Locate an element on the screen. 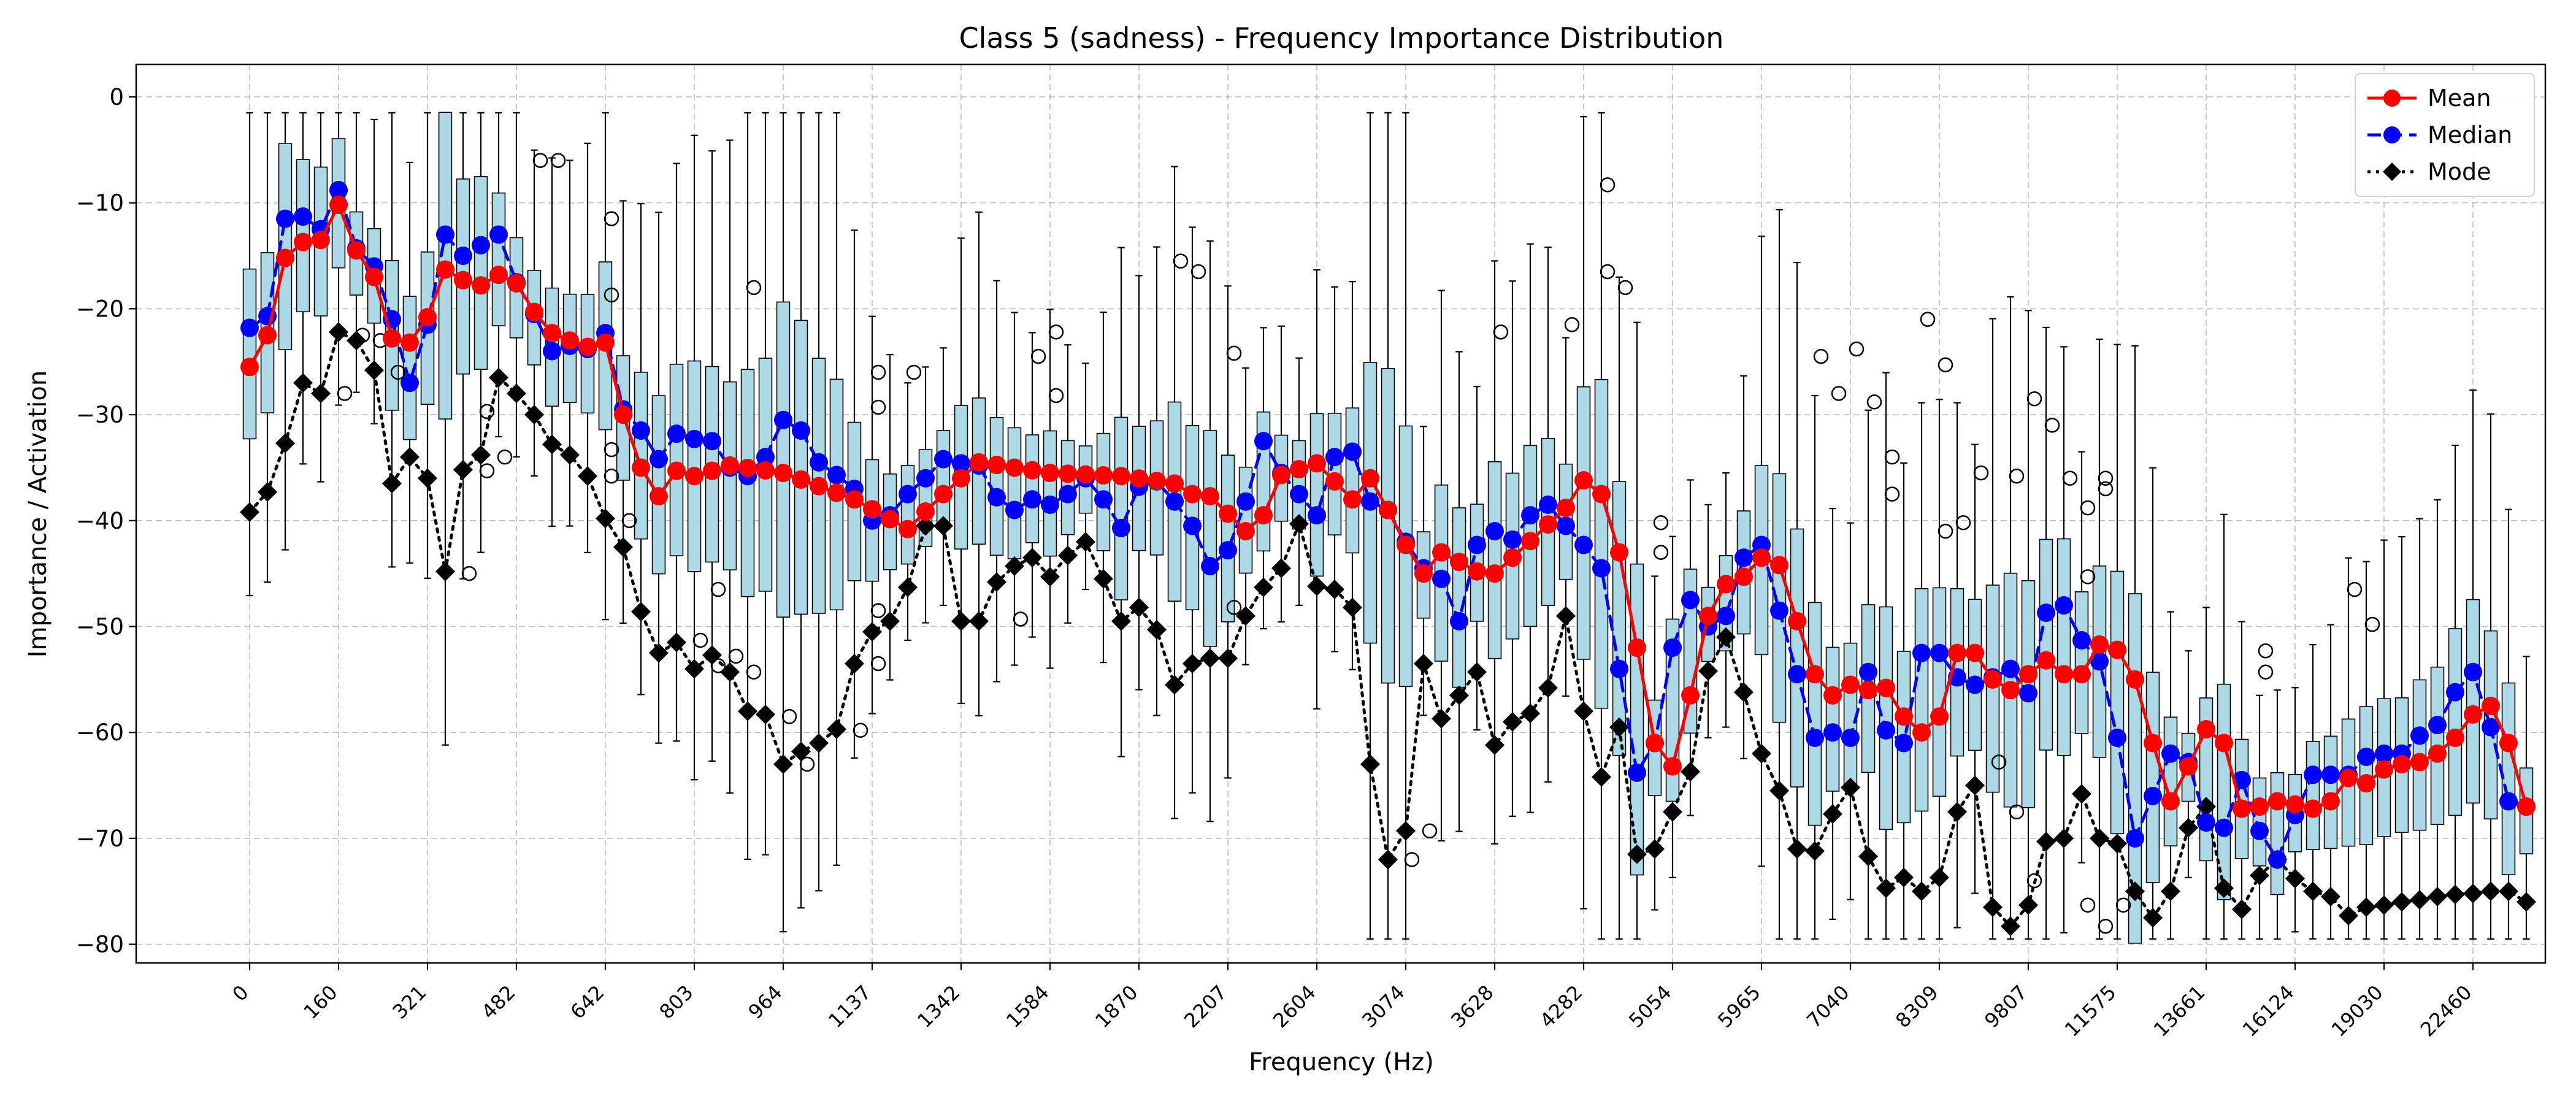  legend-marker-mode is located at coordinates (2392, 172).